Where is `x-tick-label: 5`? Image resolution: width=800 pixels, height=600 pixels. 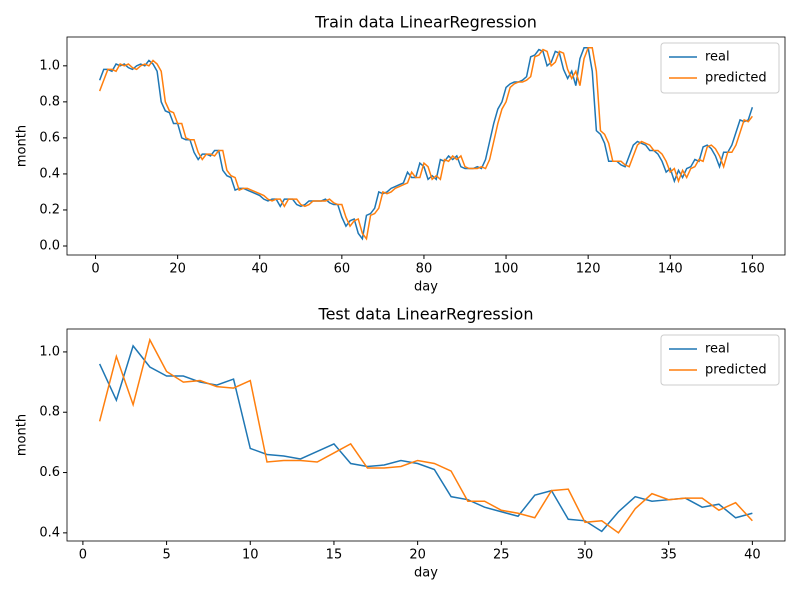
x-tick-label: 5 is located at coordinates (166, 555).